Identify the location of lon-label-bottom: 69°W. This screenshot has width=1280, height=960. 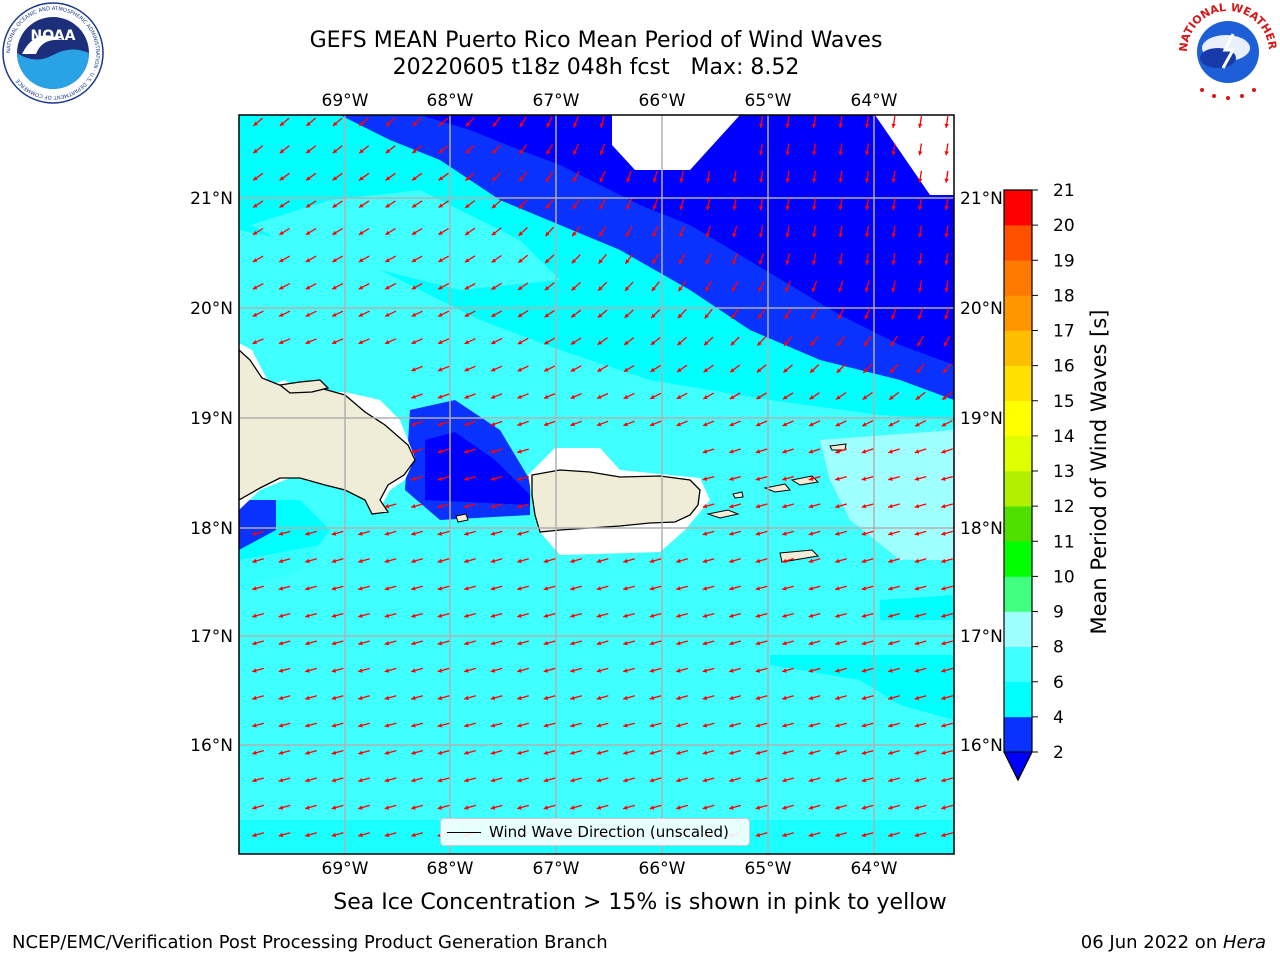
(345, 869).